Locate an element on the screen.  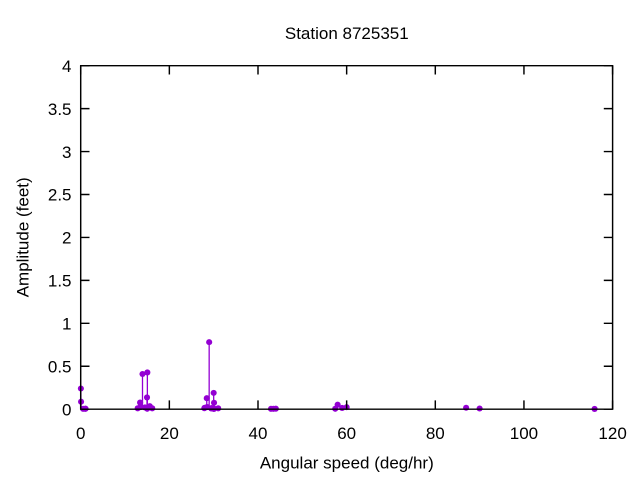
svg-text: 0.5 is located at coordinates (60, 366).